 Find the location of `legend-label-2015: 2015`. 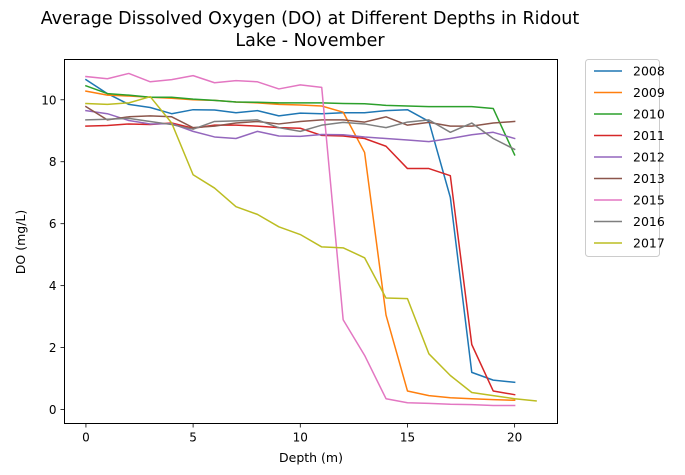

legend-label-2015: 2015 is located at coordinates (649, 200).